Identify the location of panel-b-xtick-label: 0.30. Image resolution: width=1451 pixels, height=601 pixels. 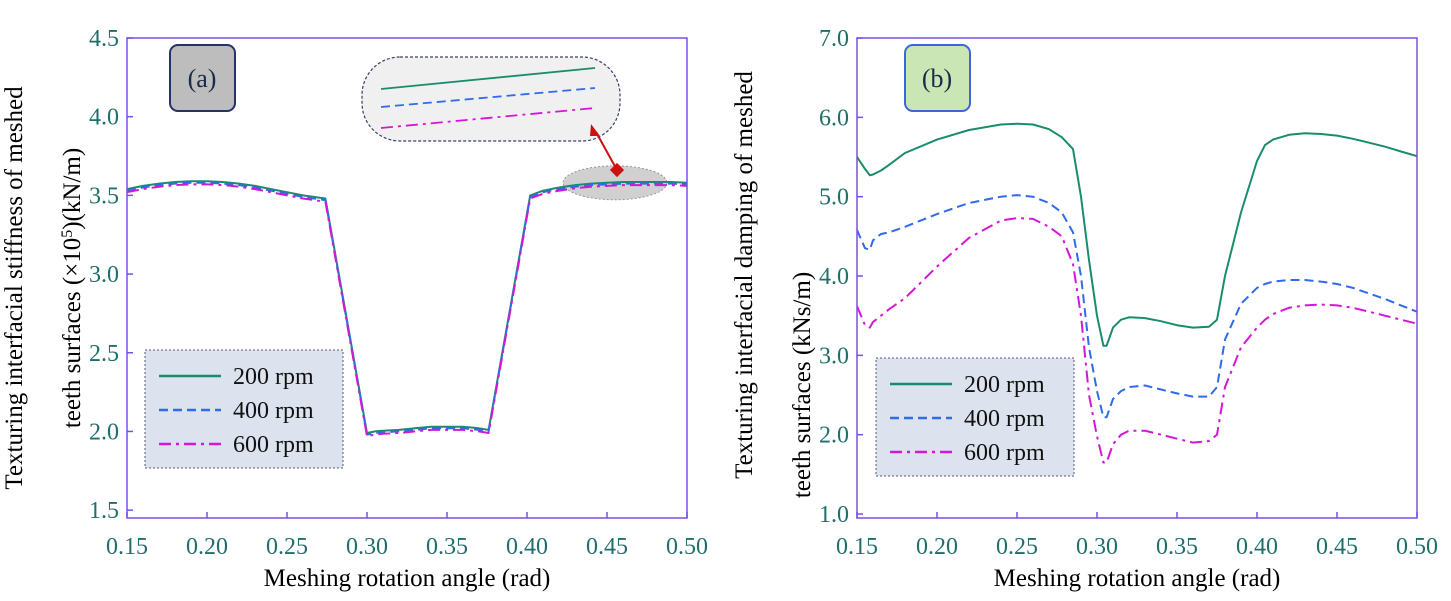
(1097, 547).